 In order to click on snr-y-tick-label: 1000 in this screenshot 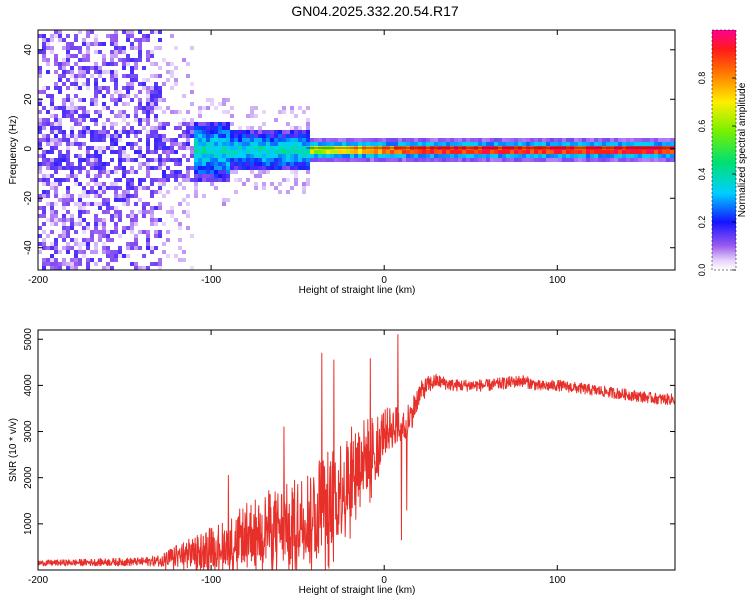, I will do `click(28, 523)`.